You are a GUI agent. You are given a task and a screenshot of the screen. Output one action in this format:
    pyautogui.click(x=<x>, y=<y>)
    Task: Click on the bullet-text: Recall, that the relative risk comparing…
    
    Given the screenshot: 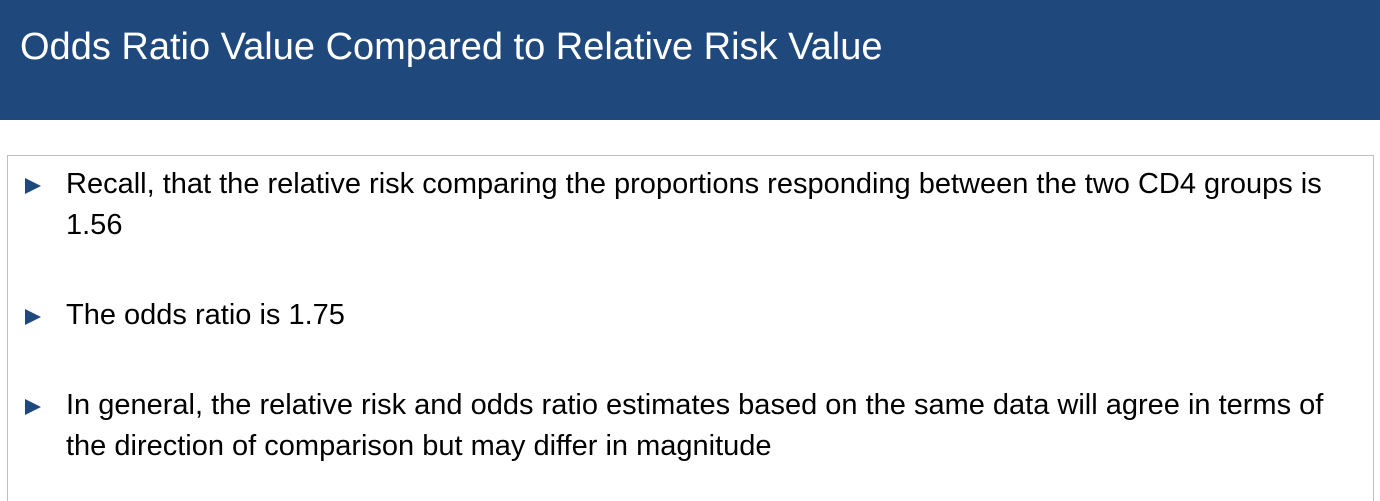 What is the action you would take?
    pyautogui.click(x=694, y=204)
    